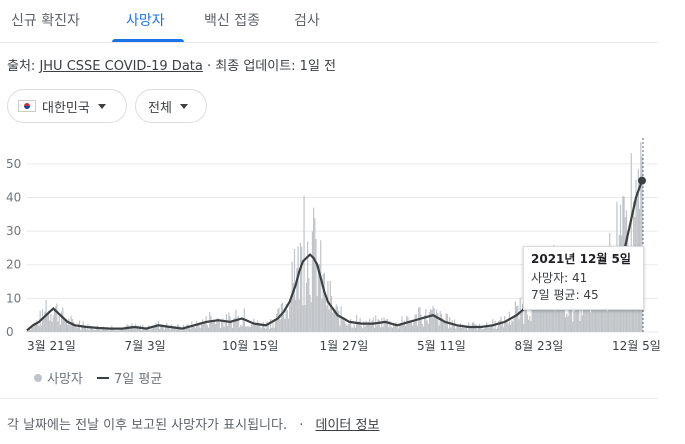 The image size is (685, 444). What do you see at coordinates (121, 66) in the screenshot?
I see `source-link: JHU CSSE COVID-19 Data` at bounding box center [121, 66].